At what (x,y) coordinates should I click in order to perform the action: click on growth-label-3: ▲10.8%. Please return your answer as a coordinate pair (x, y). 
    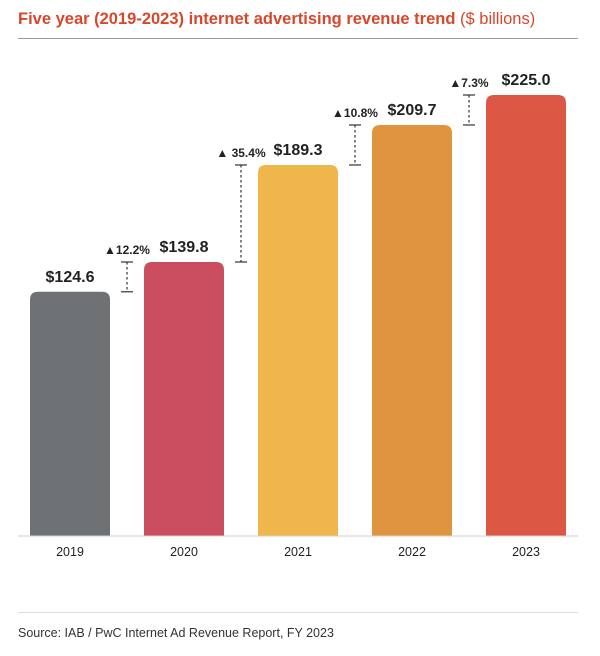
    Looking at the image, I should click on (355, 113).